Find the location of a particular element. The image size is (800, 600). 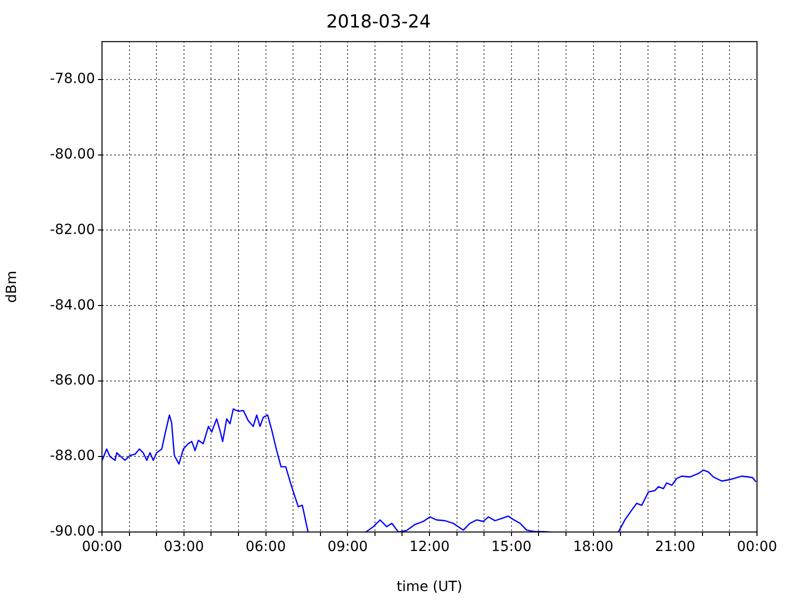

x-tick-label: 09:00 is located at coordinates (347, 547).